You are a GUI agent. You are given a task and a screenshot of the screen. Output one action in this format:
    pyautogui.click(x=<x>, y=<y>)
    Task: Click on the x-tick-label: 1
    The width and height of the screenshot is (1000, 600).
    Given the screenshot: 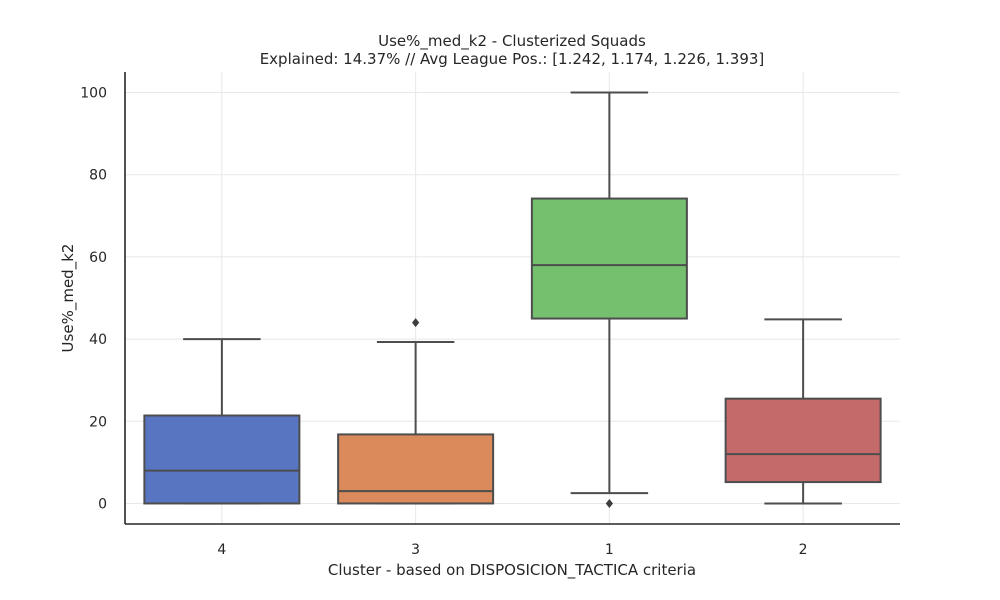 What is the action you would take?
    pyautogui.click(x=609, y=550)
    